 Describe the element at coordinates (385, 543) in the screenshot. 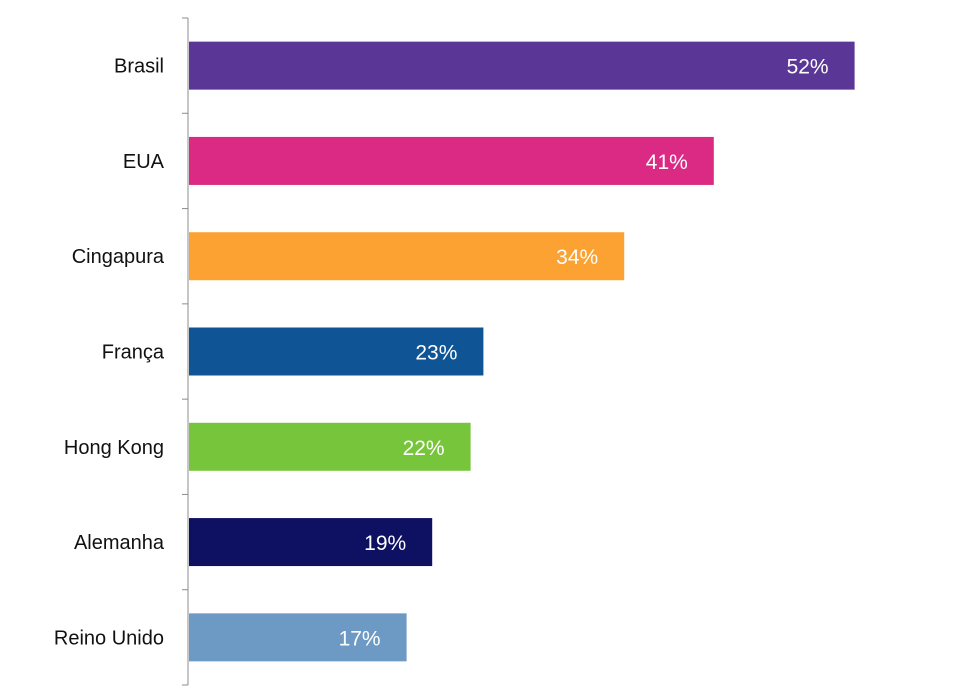

I see `value-label: 19%` at that location.